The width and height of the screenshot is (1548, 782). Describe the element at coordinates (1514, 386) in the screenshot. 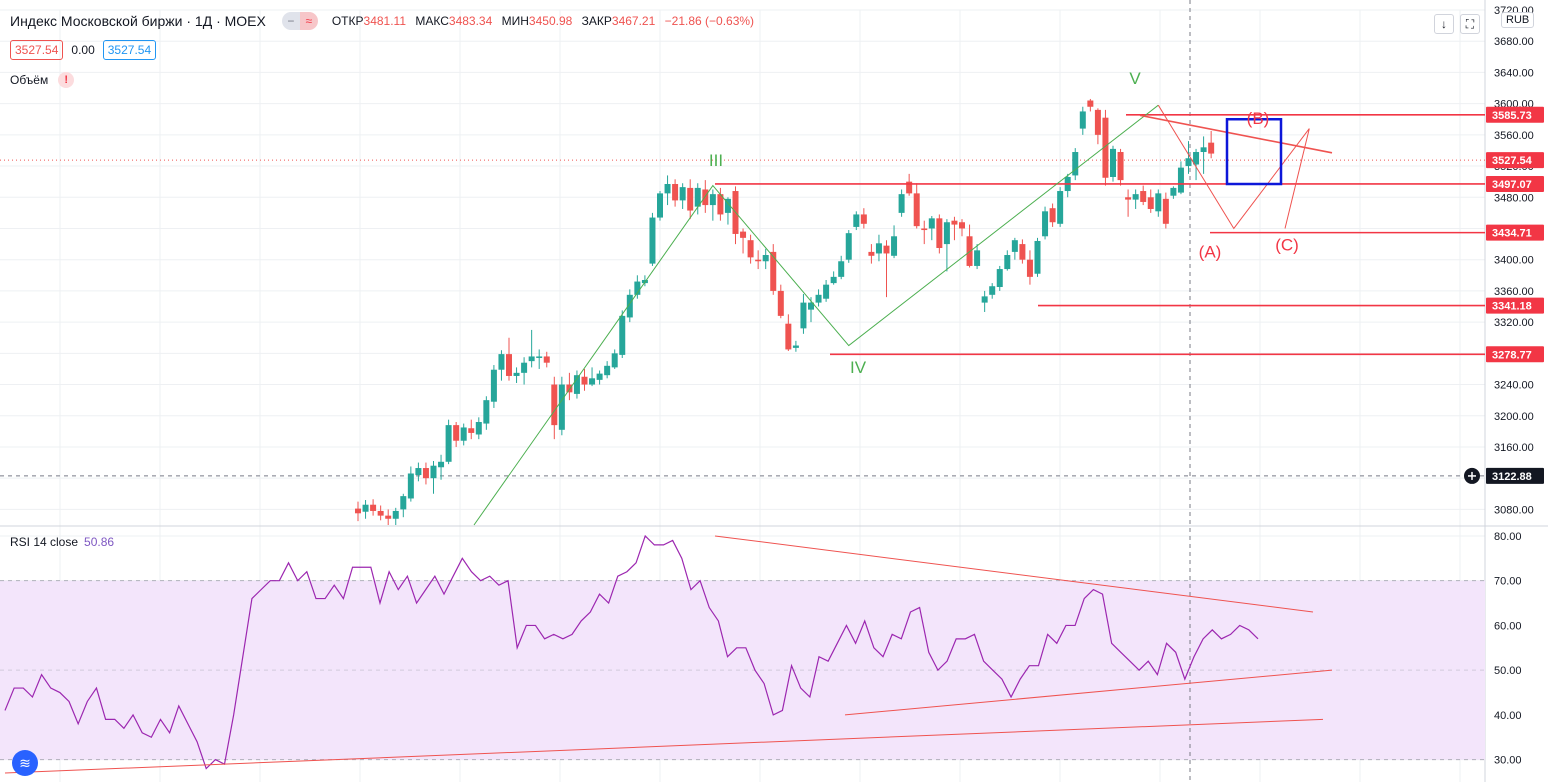

I see `price-tick-label: 3240.00` at that location.